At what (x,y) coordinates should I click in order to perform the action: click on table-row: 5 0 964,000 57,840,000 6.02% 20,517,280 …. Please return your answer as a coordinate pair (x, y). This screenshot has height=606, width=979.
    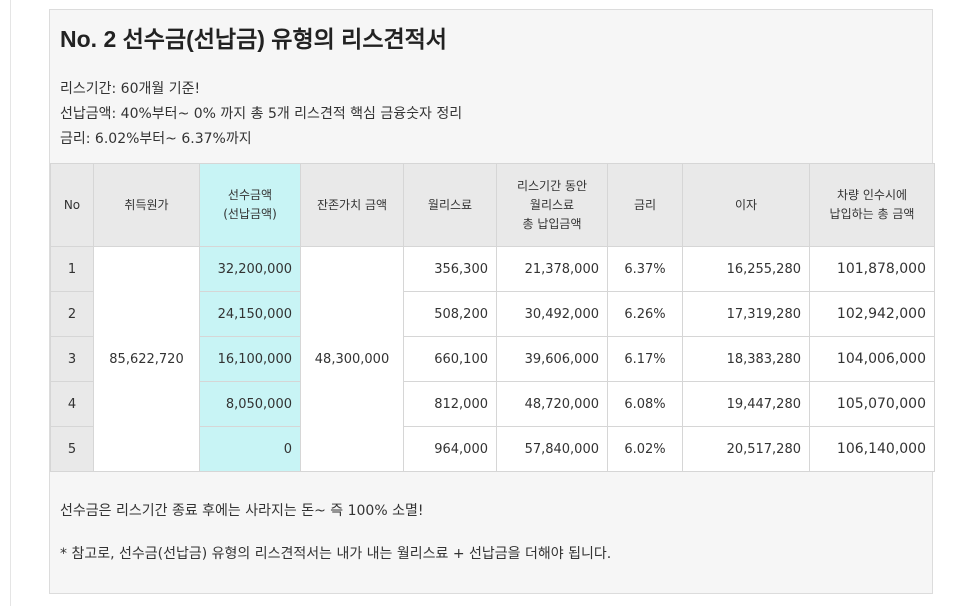
    Looking at the image, I should click on (492, 449).